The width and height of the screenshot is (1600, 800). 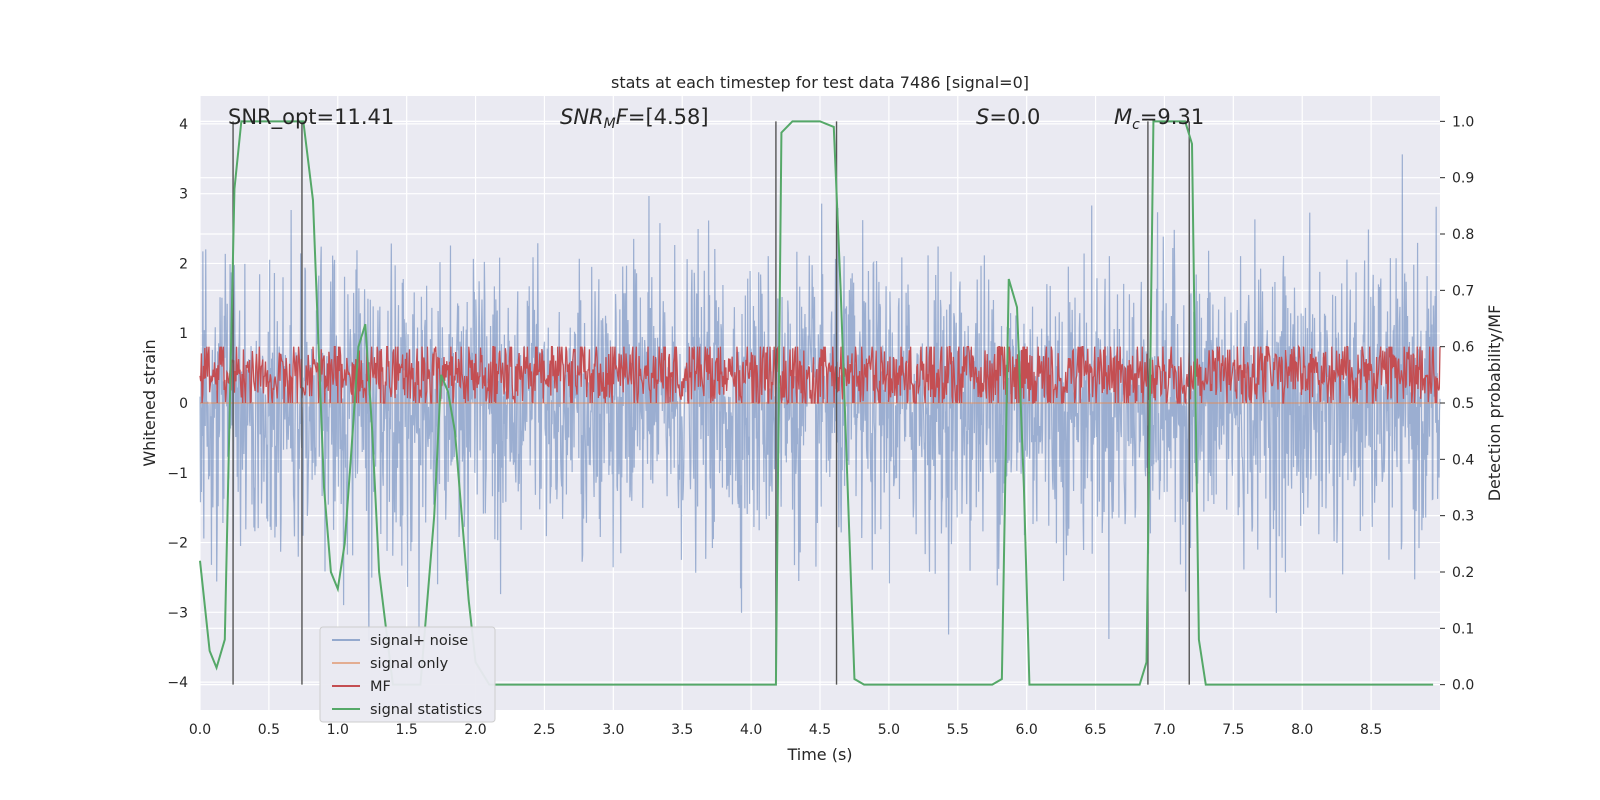 I want to click on y-tick-label-right: 0.4, so click(x=1463, y=460).